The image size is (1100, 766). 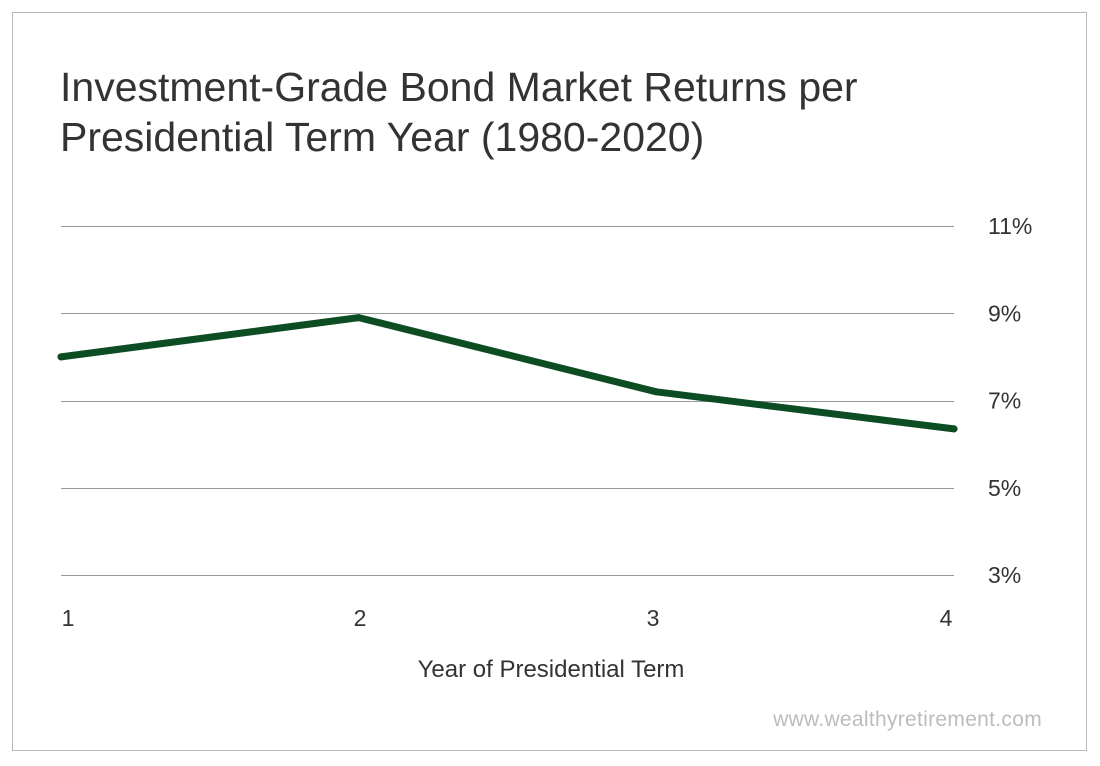 What do you see at coordinates (907, 719) in the screenshot?
I see `source-watermark: www.wealthyretirement.com` at bounding box center [907, 719].